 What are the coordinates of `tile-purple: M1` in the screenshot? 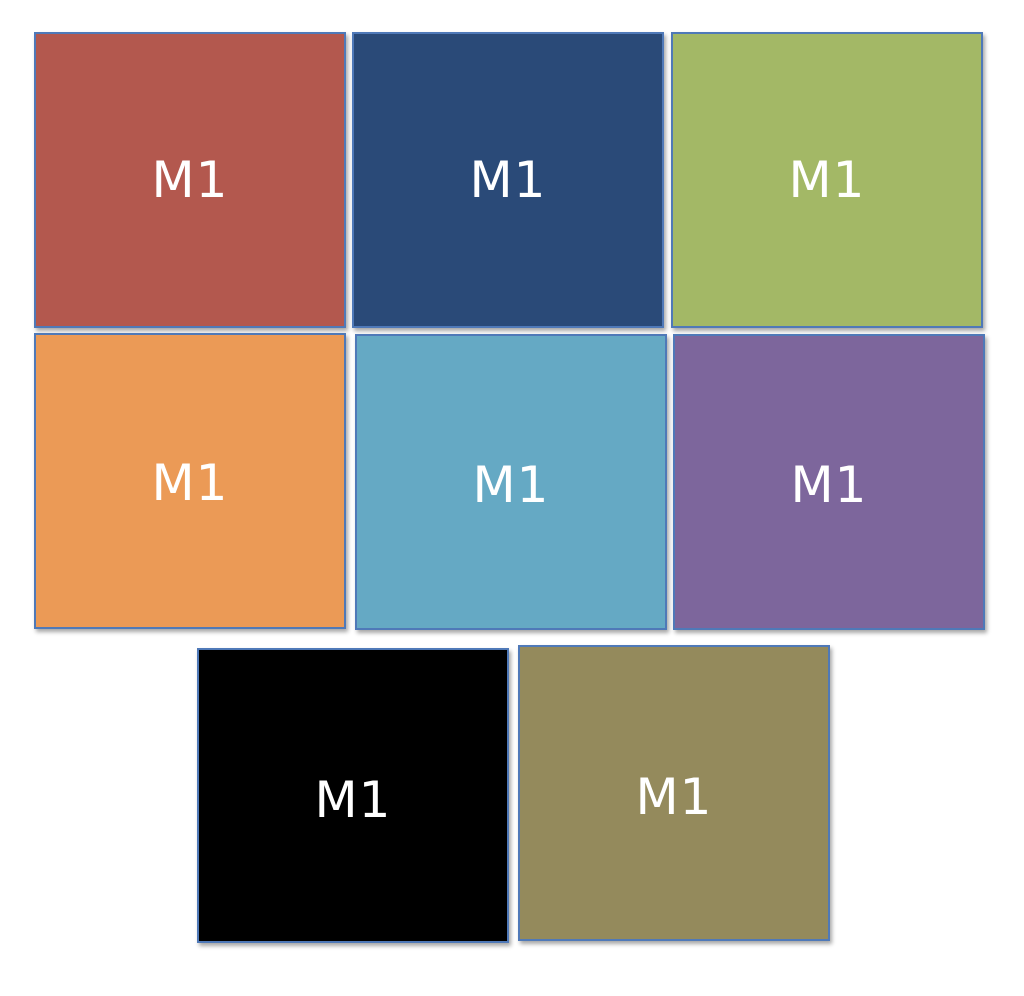 It's located at (829, 482).